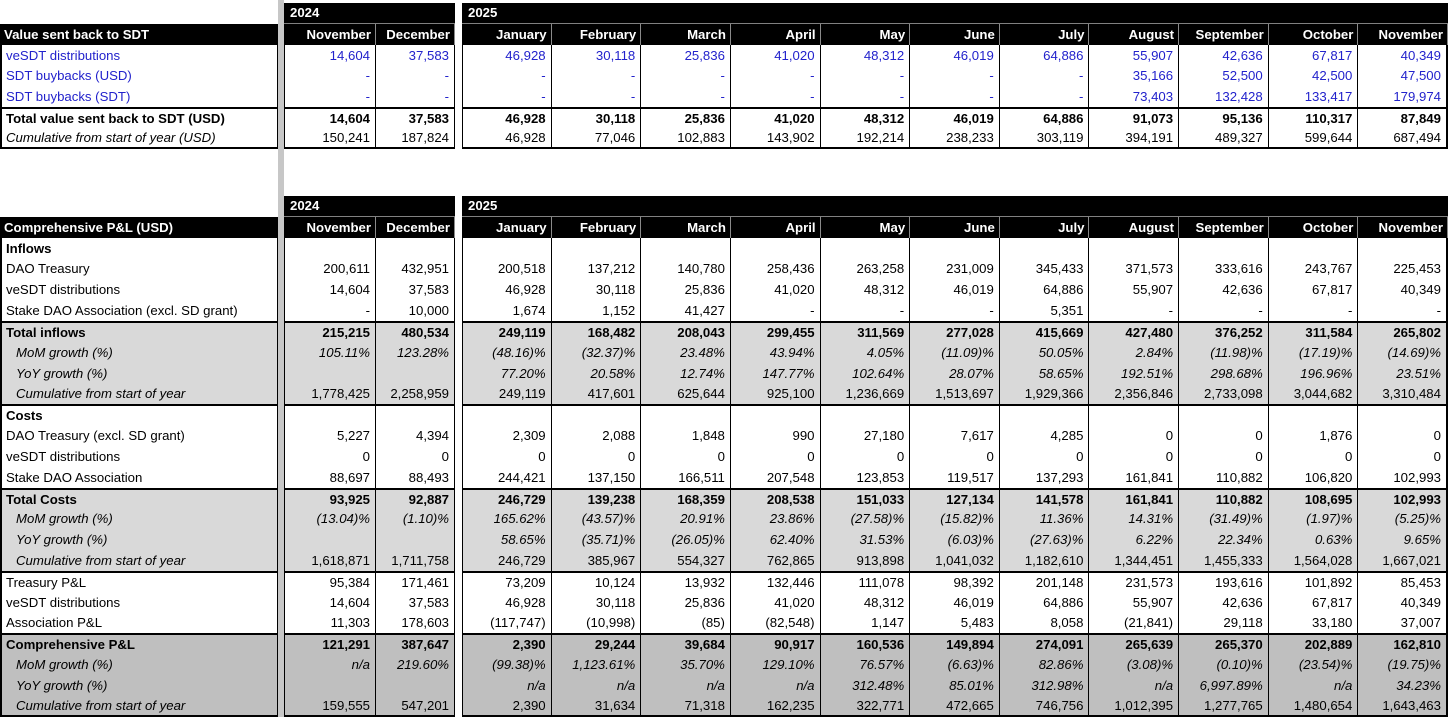  What do you see at coordinates (330, 394) in the screenshot?
I see `cell-value: 1,778,425` at bounding box center [330, 394].